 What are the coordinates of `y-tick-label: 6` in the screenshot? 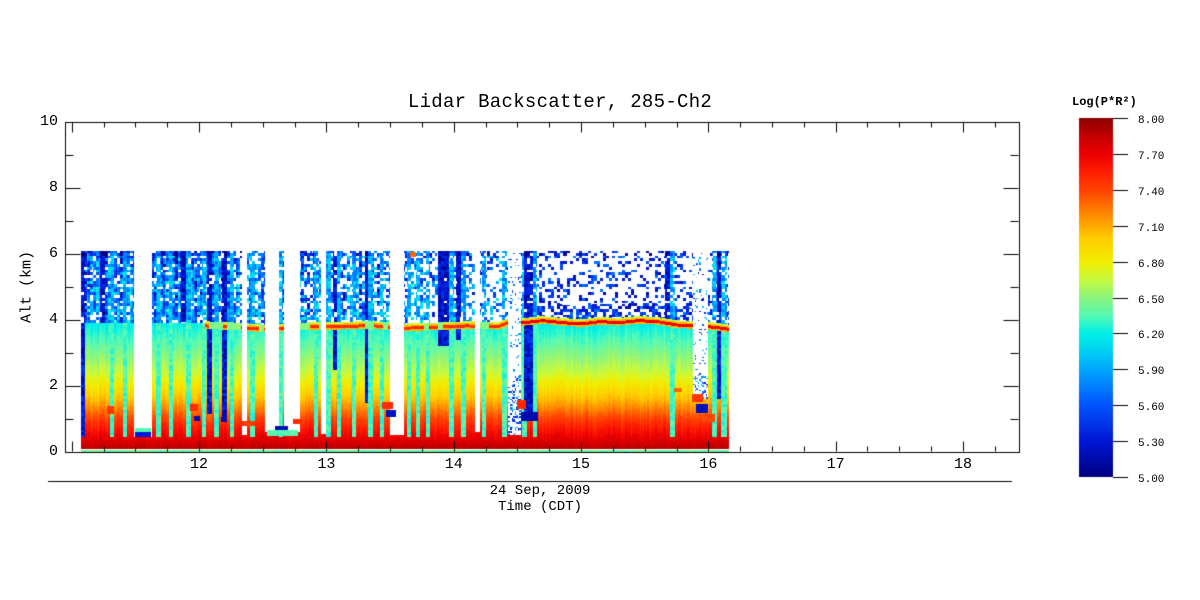 It's located at (53, 253).